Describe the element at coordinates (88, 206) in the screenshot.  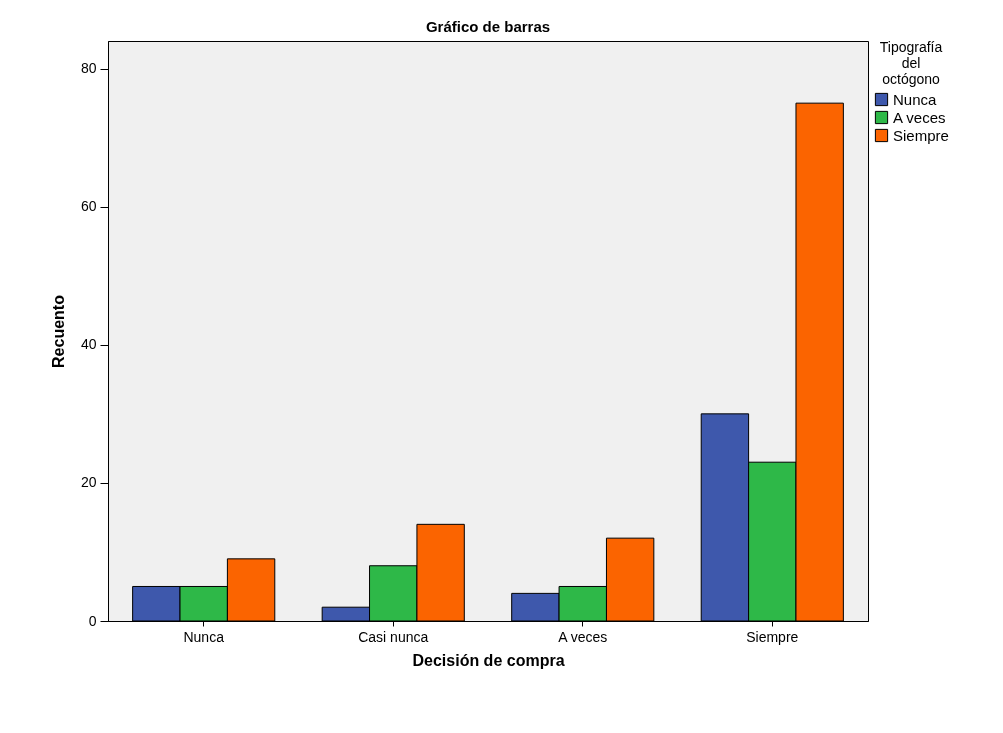
I see `y-tick-label: 60` at that location.